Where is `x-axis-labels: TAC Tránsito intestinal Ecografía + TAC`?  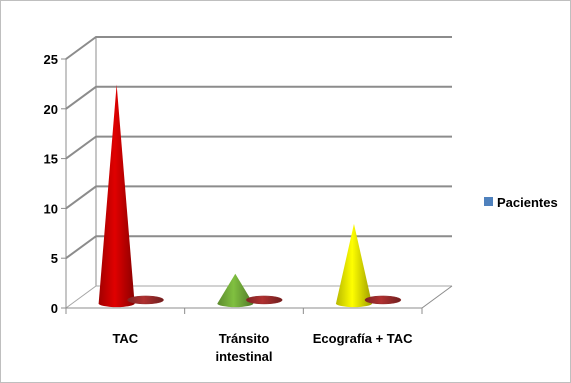
x-axis-labels: TAC Tránsito intestinal Ecografía + TAC is located at coordinates (262, 347).